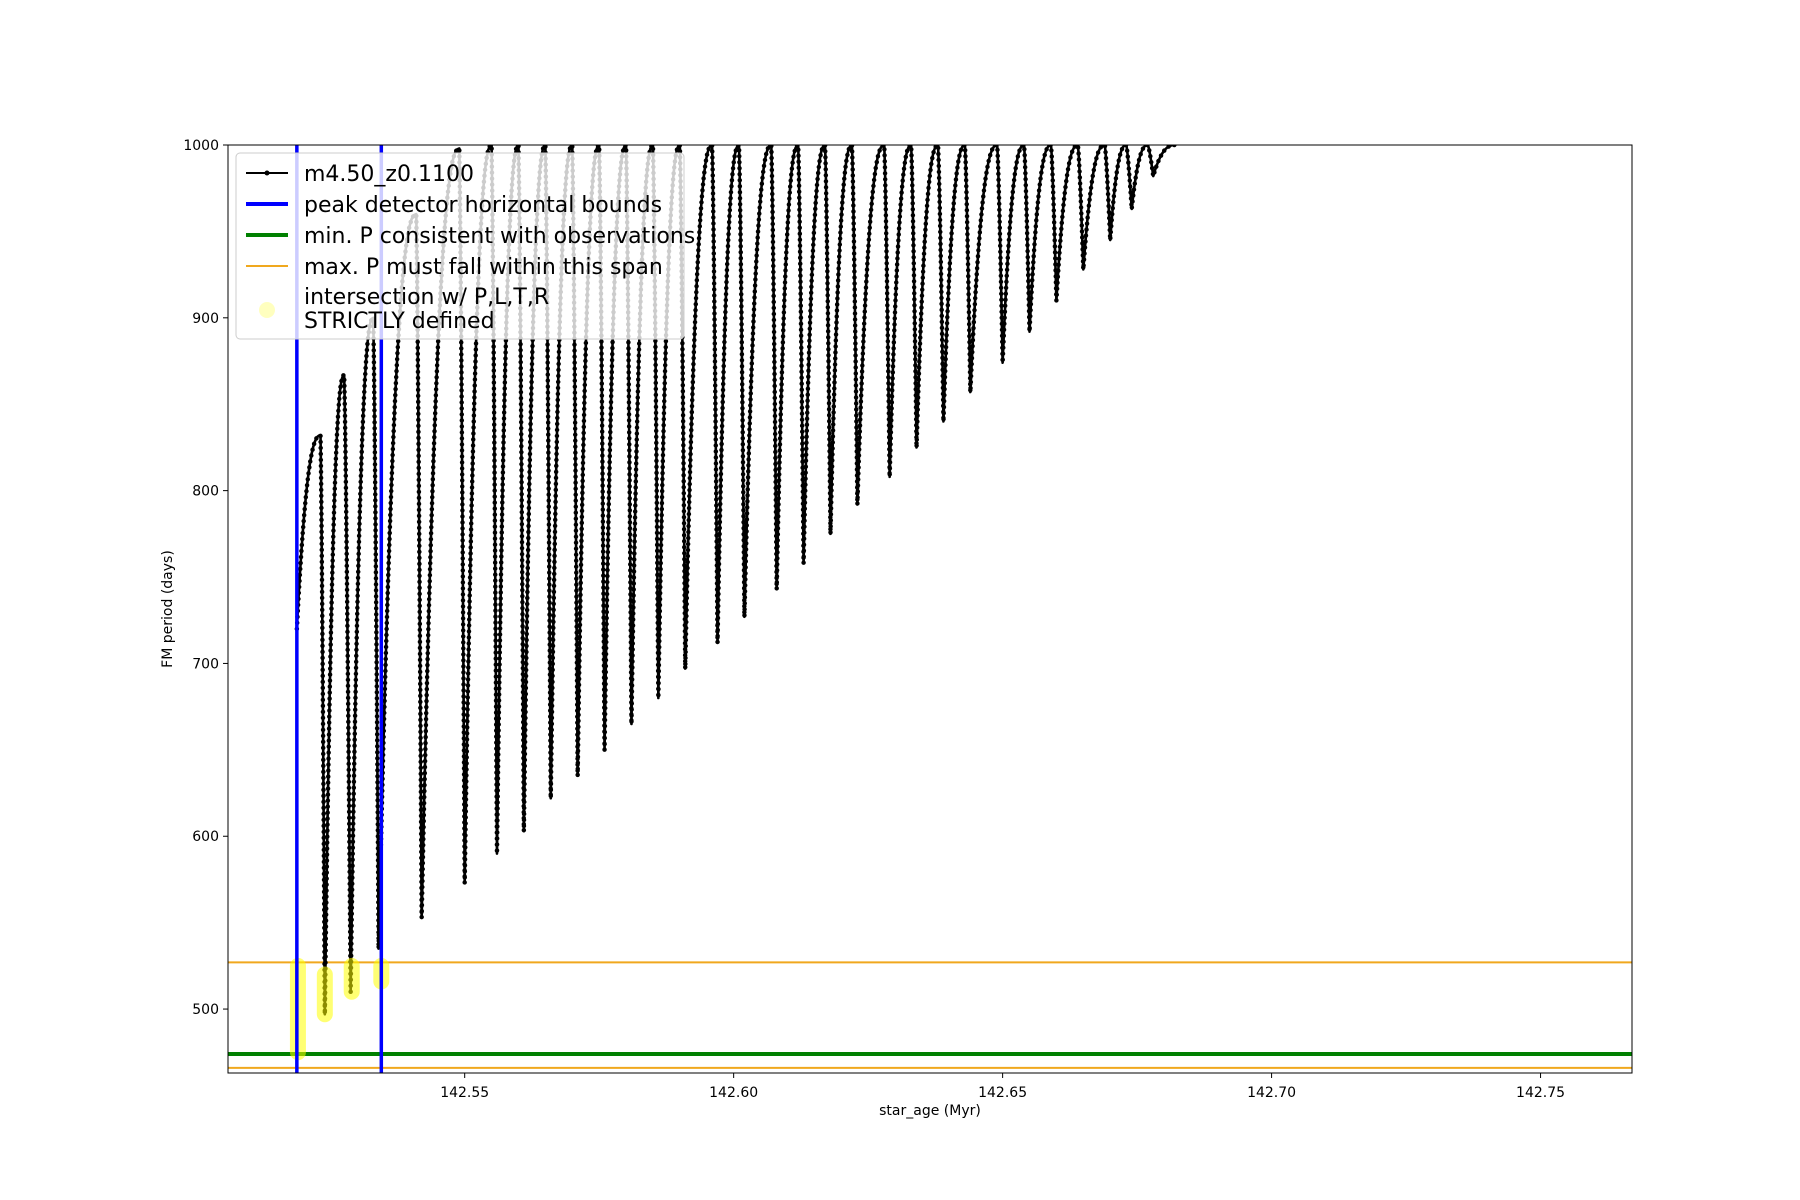 The height and width of the screenshot is (1200, 1800). I want to click on y-tick-label-1: 500, so click(205, 1010).